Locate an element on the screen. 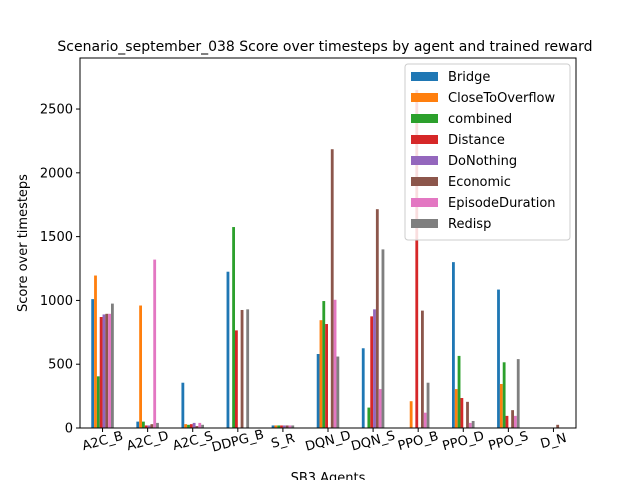  legend-swatch-Bridge is located at coordinates (424, 76).